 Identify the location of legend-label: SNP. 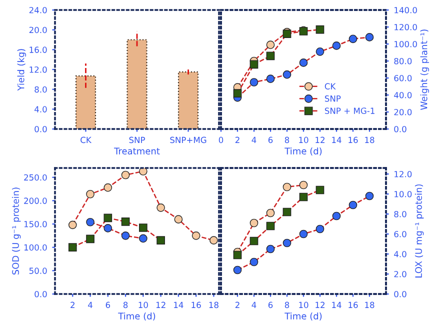
(332, 98).